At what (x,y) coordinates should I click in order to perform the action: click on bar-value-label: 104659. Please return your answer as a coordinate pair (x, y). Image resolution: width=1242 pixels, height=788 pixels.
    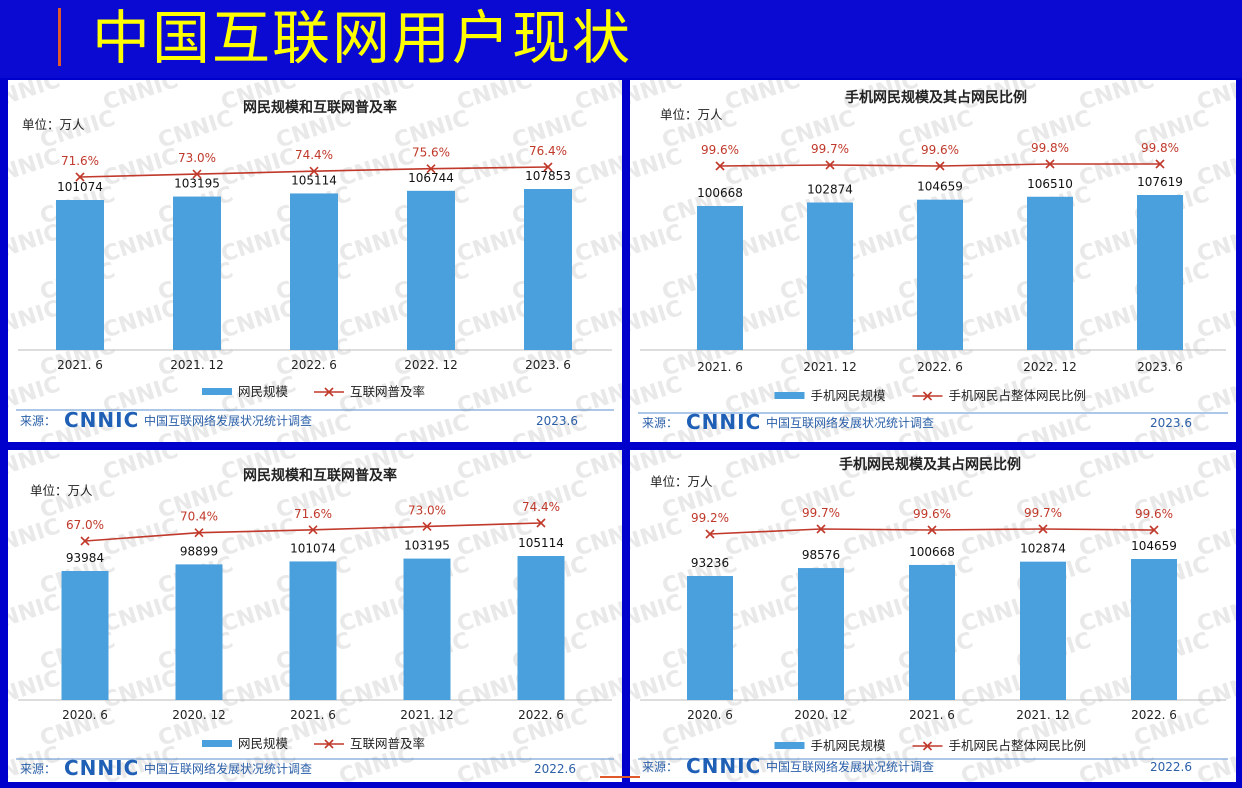
    Looking at the image, I should click on (940, 187).